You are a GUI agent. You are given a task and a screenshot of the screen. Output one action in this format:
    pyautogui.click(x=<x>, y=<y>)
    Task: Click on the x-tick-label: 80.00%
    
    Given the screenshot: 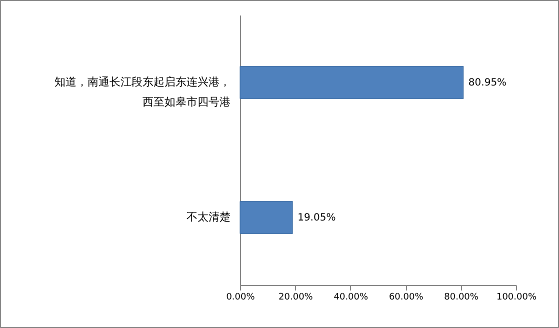 What is the action you would take?
    pyautogui.click(x=461, y=297)
    